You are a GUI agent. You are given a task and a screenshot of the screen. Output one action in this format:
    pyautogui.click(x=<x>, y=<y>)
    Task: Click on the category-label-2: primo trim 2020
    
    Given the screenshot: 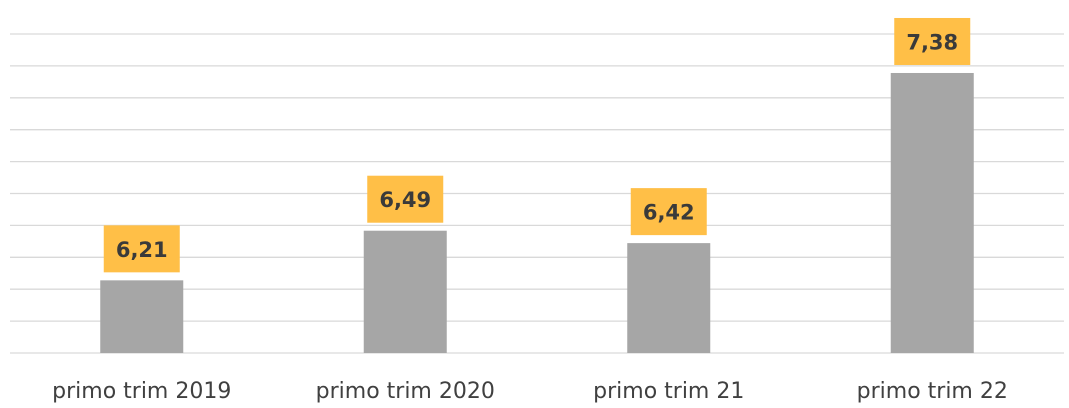 What is the action you would take?
    pyautogui.click(x=405, y=391)
    